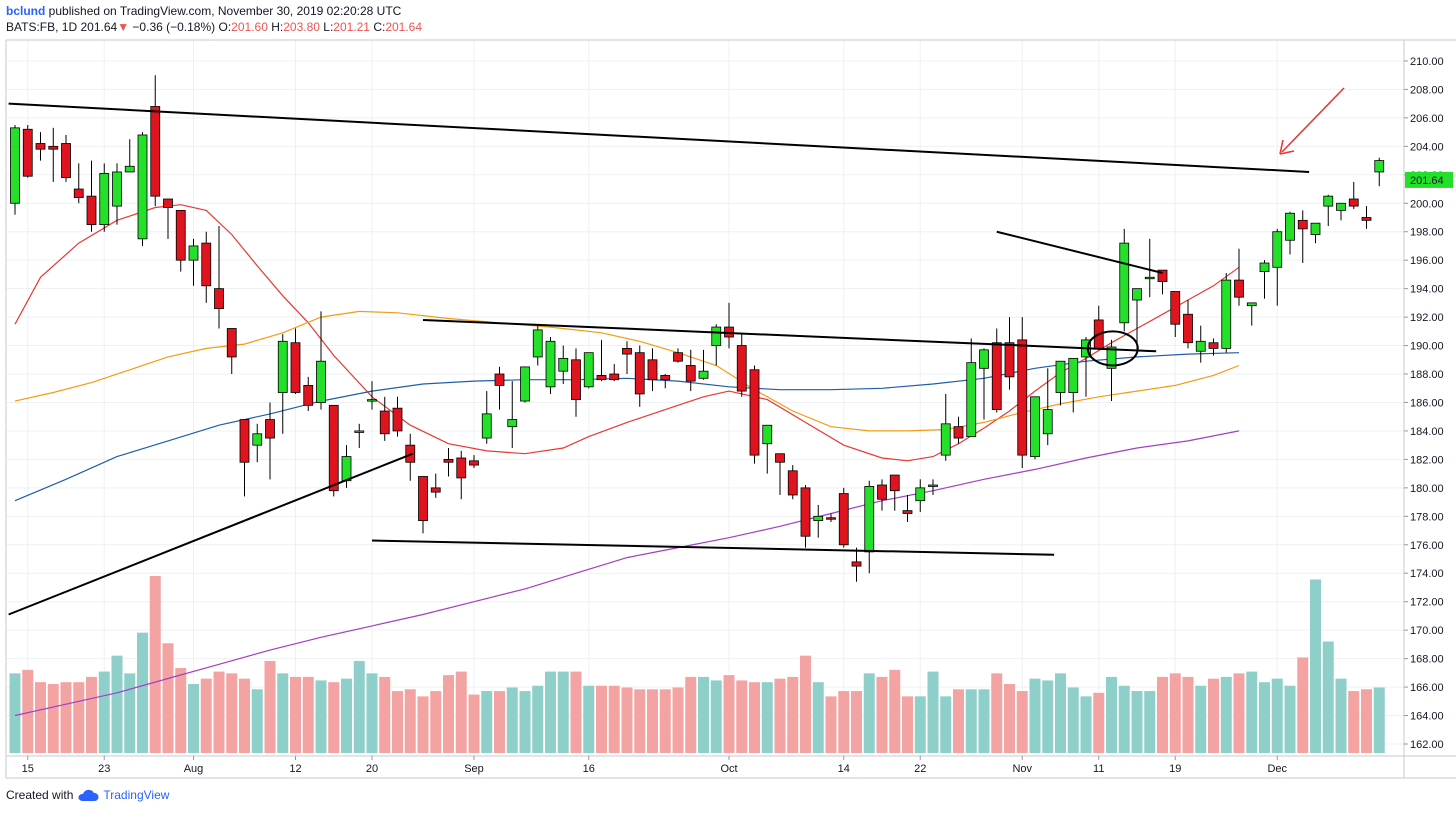 The width and height of the screenshot is (1456, 813). What do you see at coordinates (1427, 517) in the screenshot?
I see `y-tick-label: 178.00` at bounding box center [1427, 517].